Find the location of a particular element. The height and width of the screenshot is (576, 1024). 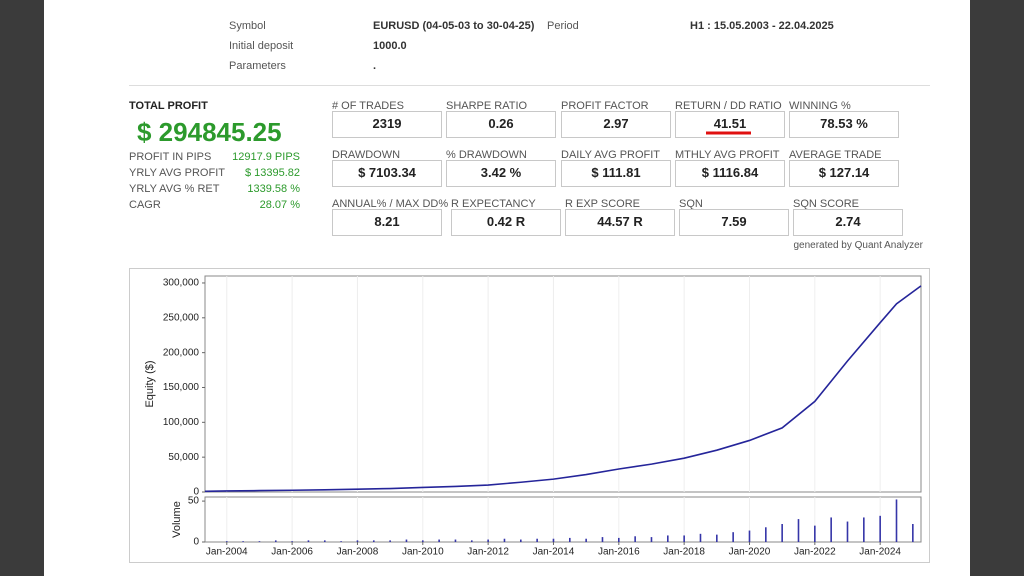

header-label: Initial deposit is located at coordinates (261, 46).